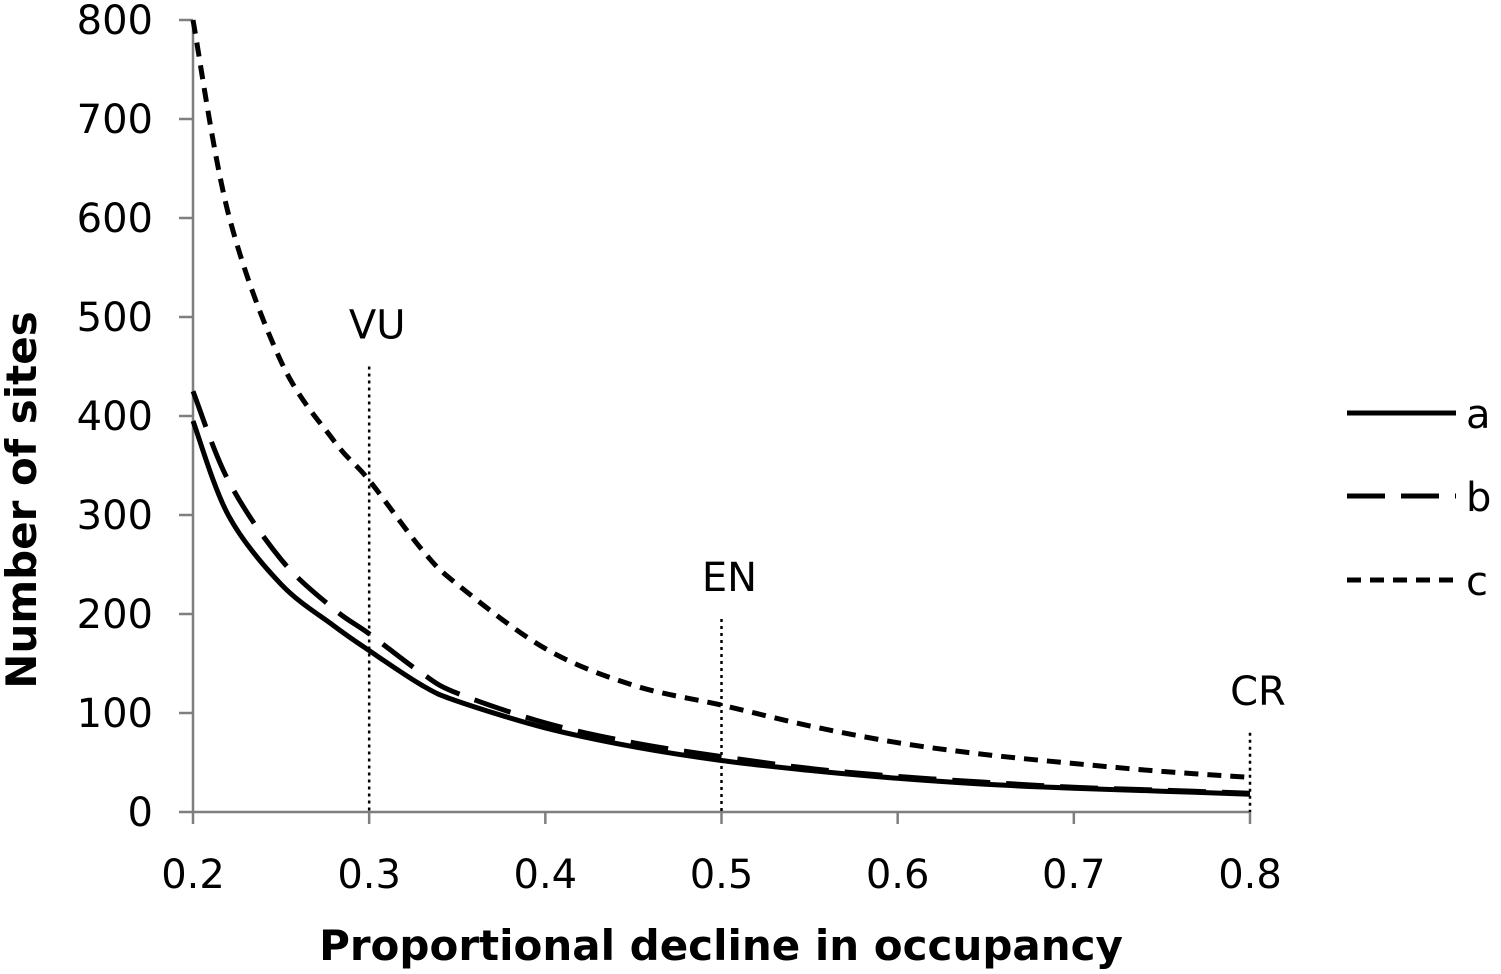  I want to click on x-tick-label: 0.6, so click(898, 875).